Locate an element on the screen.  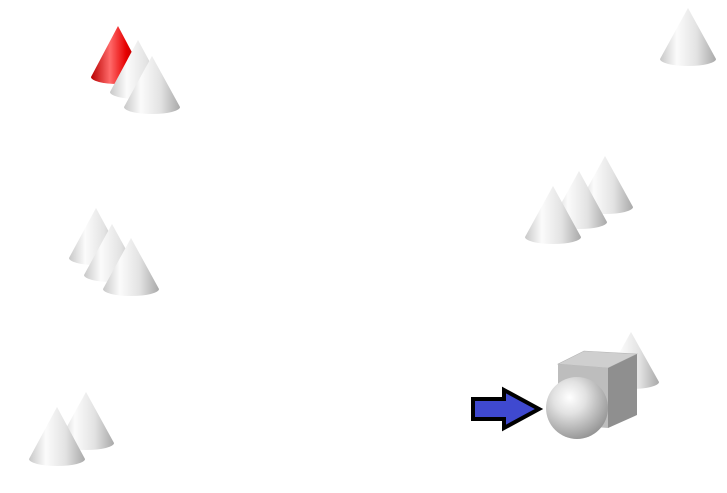
object-group-bottom-right is located at coordinates (565, 385).